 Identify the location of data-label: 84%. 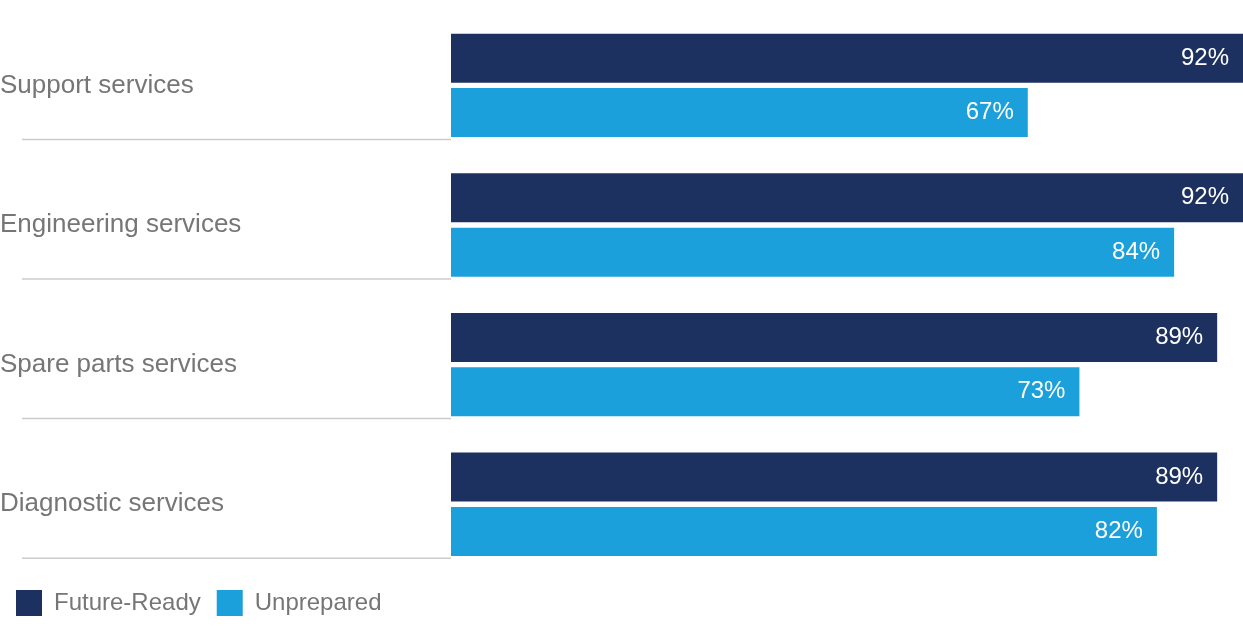
(1136, 250).